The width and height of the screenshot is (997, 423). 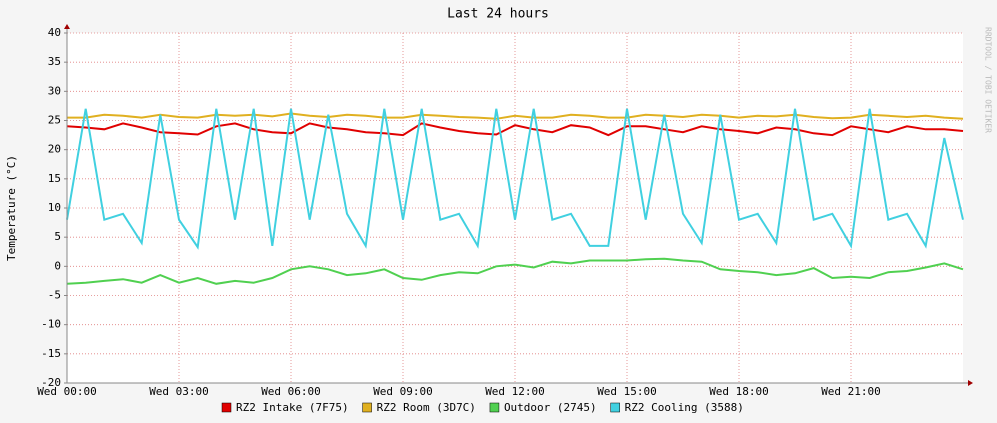 What do you see at coordinates (54, 32) in the screenshot?
I see `y-tick-label: 40` at bounding box center [54, 32].